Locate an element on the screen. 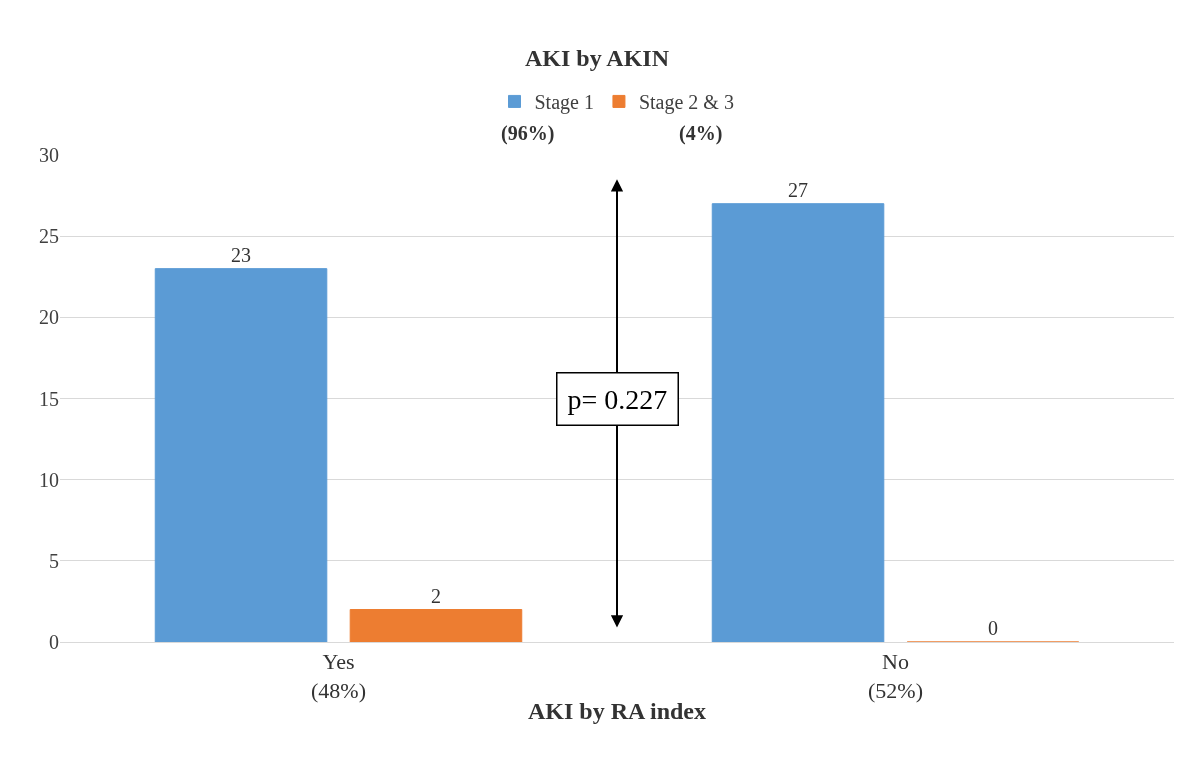  legend-label: Stage 1 is located at coordinates (564, 103).